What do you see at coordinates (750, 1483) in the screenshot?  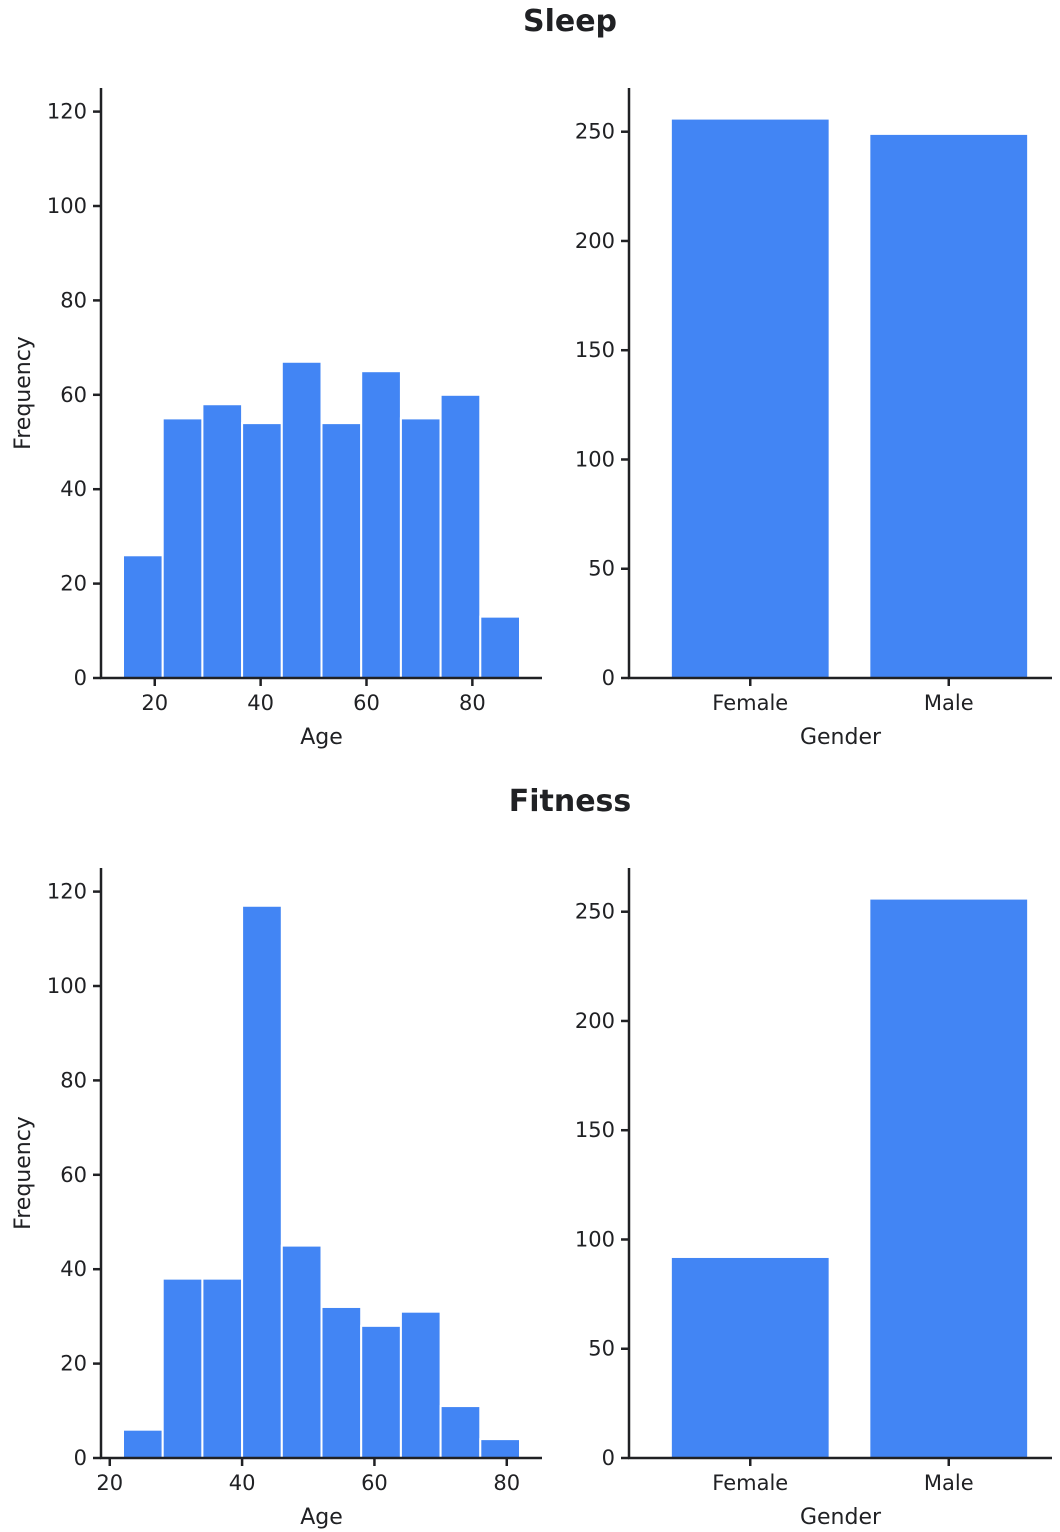 I see `fitness-gender-xtick-label-female: Female` at bounding box center [750, 1483].